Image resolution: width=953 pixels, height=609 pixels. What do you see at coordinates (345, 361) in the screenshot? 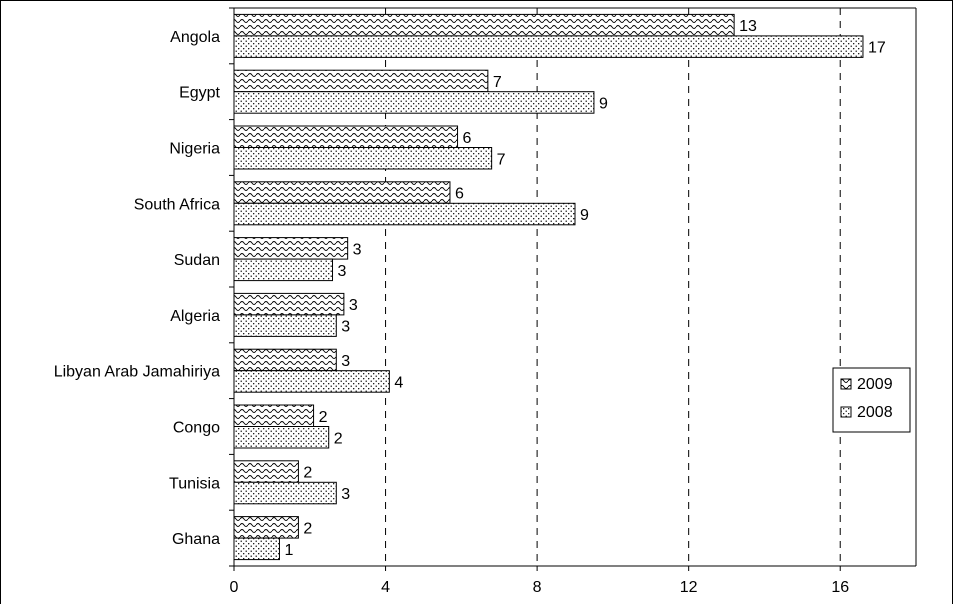
I see `data-label-libyan-arab-jamahiriya-2009: 3` at bounding box center [345, 361].